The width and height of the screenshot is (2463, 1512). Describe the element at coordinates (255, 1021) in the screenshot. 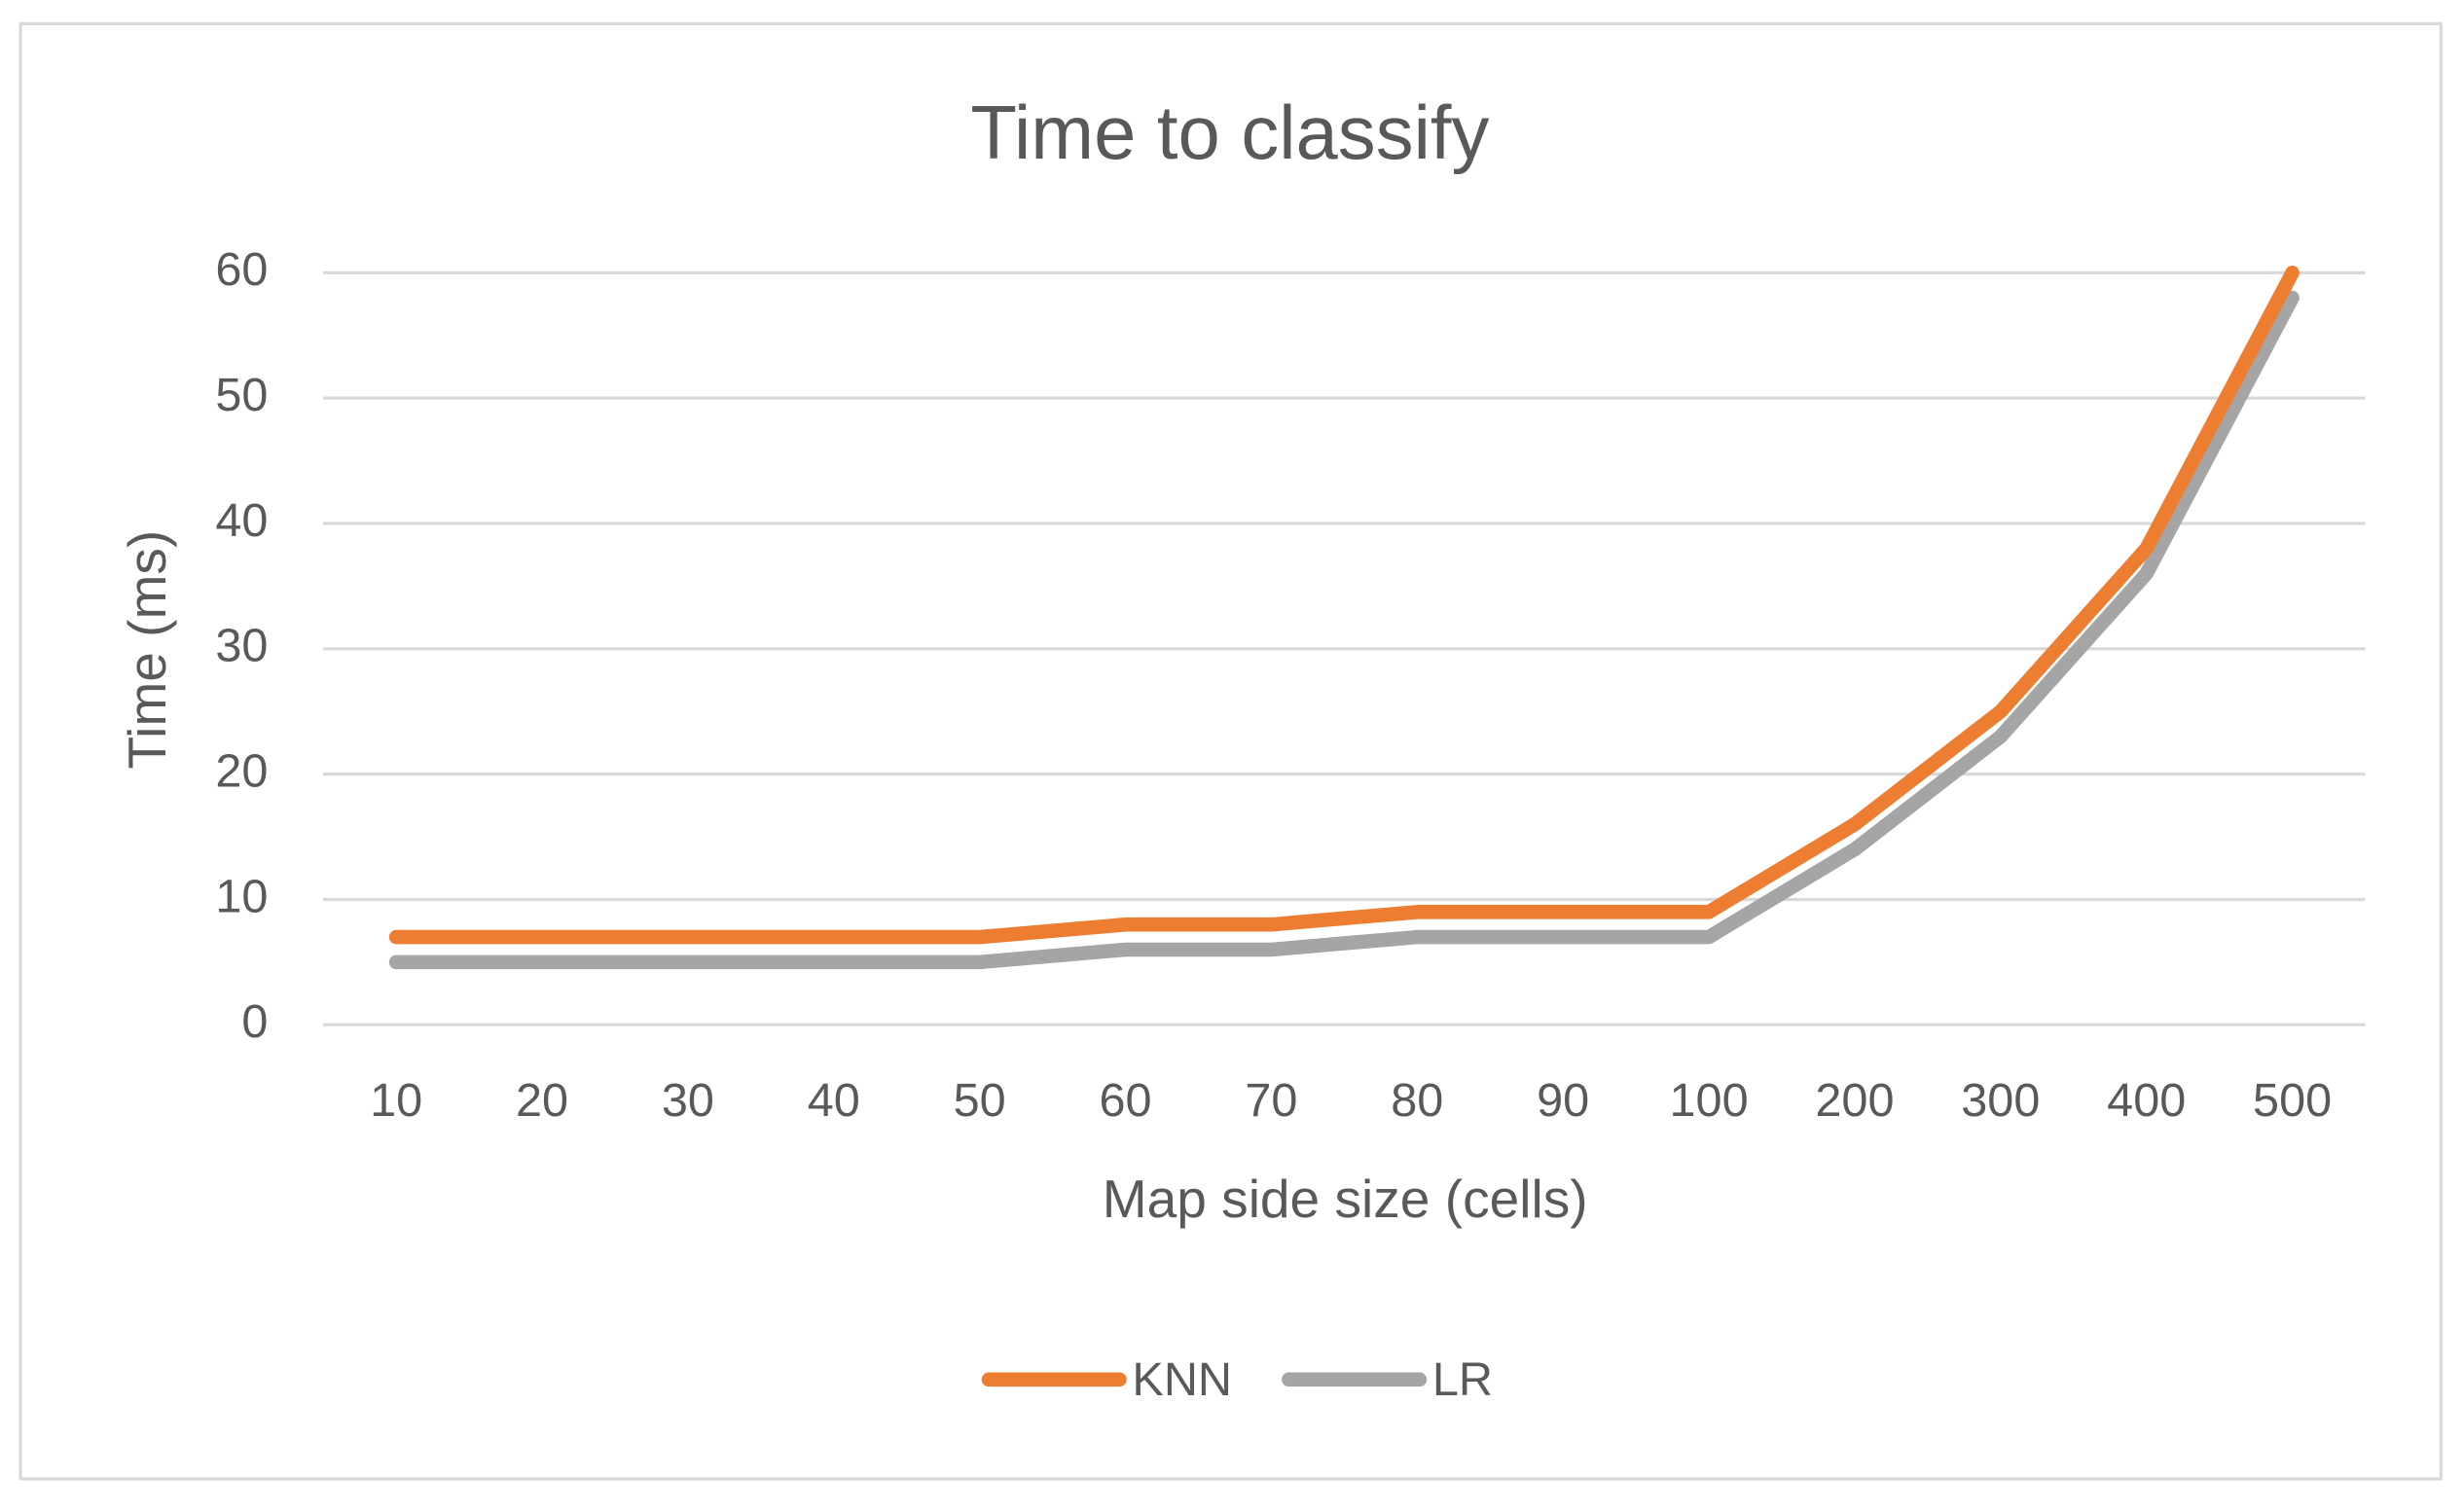

I see `y-tick-label: 0` at that location.